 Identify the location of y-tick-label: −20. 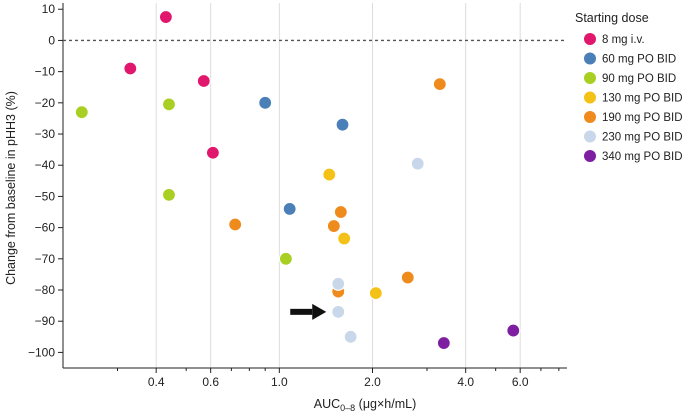
(45, 103).